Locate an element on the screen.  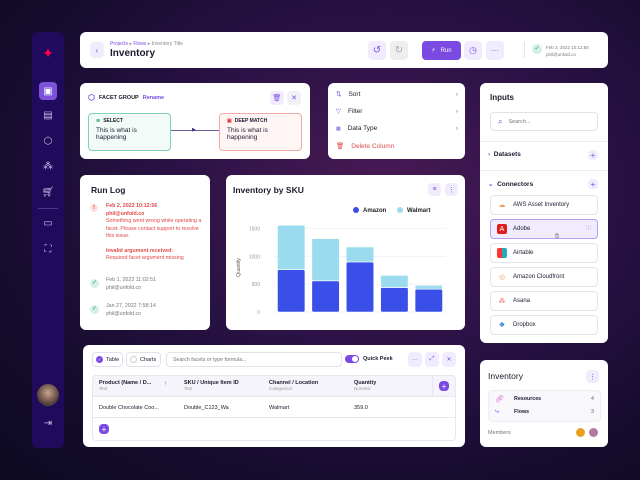
drag-handle-icon: ⁞⁞⁞ is located at coordinates (588, 229).